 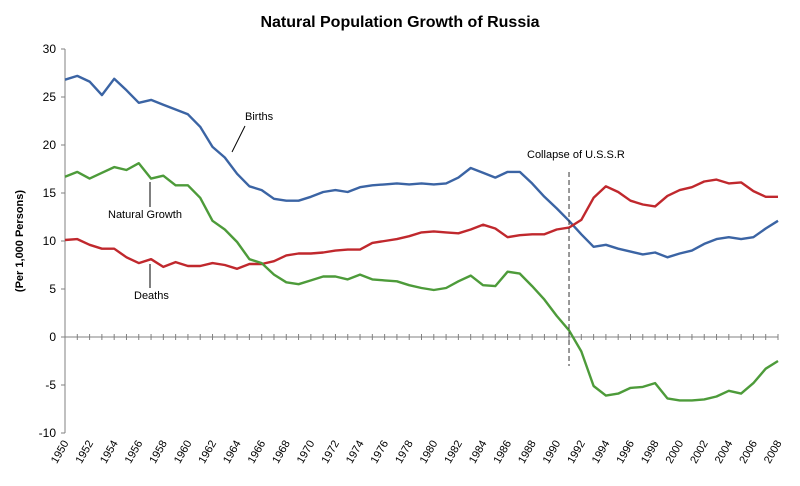 What do you see at coordinates (355, 452) in the screenshot?
I see `x-tick-label: 1974` at bounding box center [355, 452].